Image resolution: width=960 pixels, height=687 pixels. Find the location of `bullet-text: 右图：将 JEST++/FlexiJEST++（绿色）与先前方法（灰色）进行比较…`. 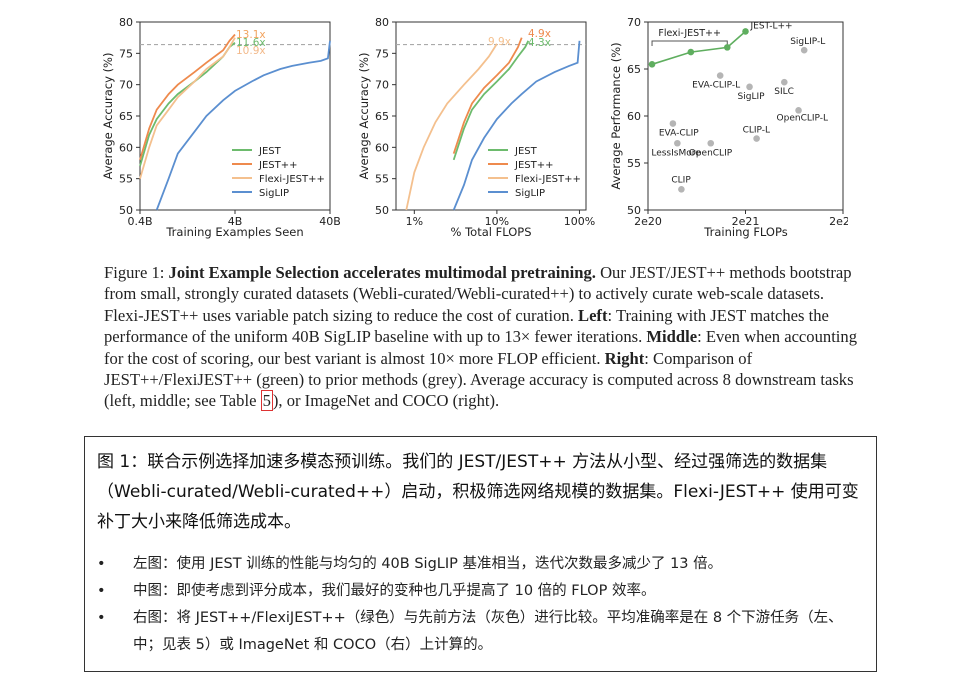

bullet-text: 右图：将 JEST++/FlexiJEST++（绿色）与先前方法（灰色）进行比较… is located at coordinates (488, 631).